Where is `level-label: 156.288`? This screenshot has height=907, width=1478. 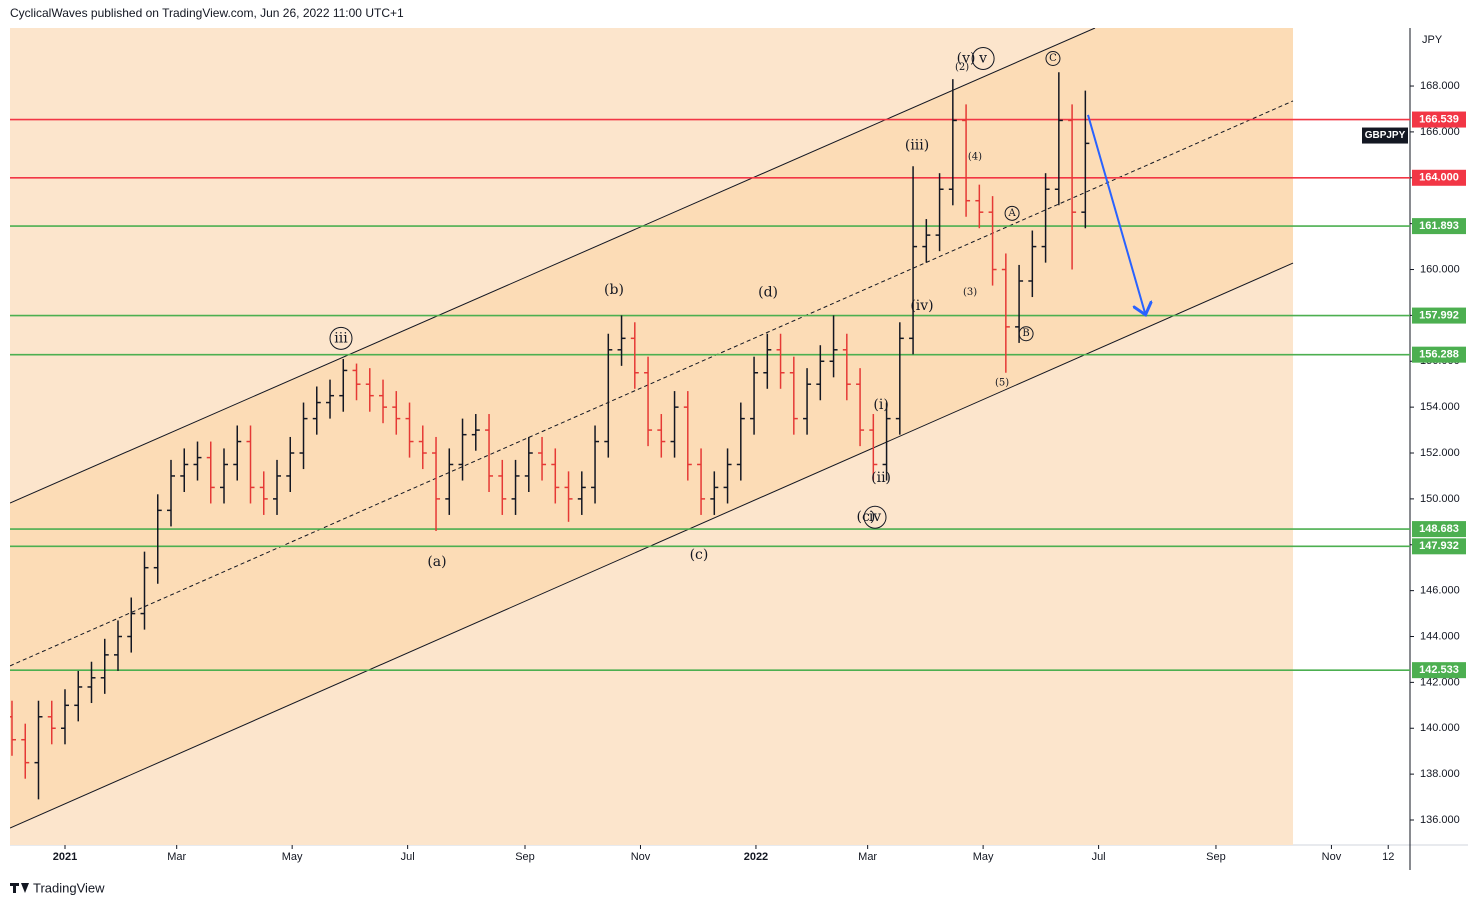
level-label: 156.288 is located at coordinates (1439, 355).